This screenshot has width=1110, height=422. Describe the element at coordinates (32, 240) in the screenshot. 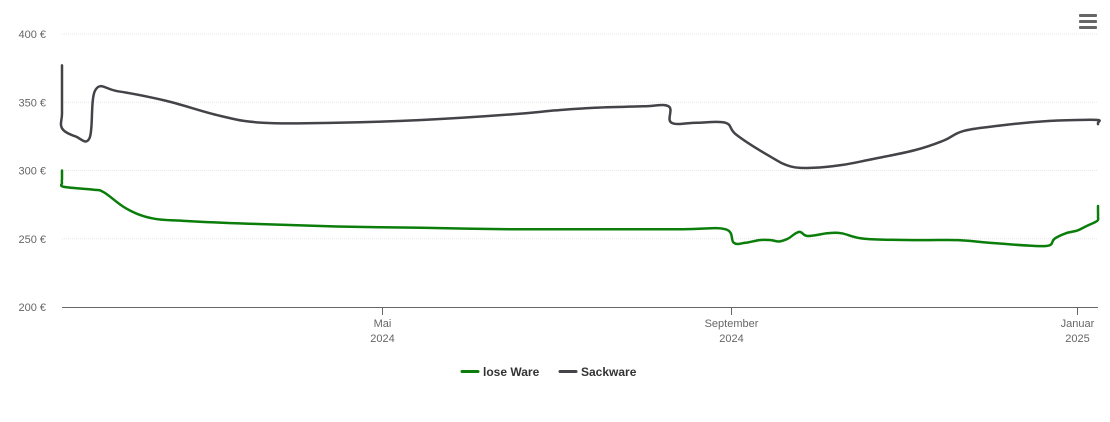

I see `y-tick-label: 250 €` at that location.